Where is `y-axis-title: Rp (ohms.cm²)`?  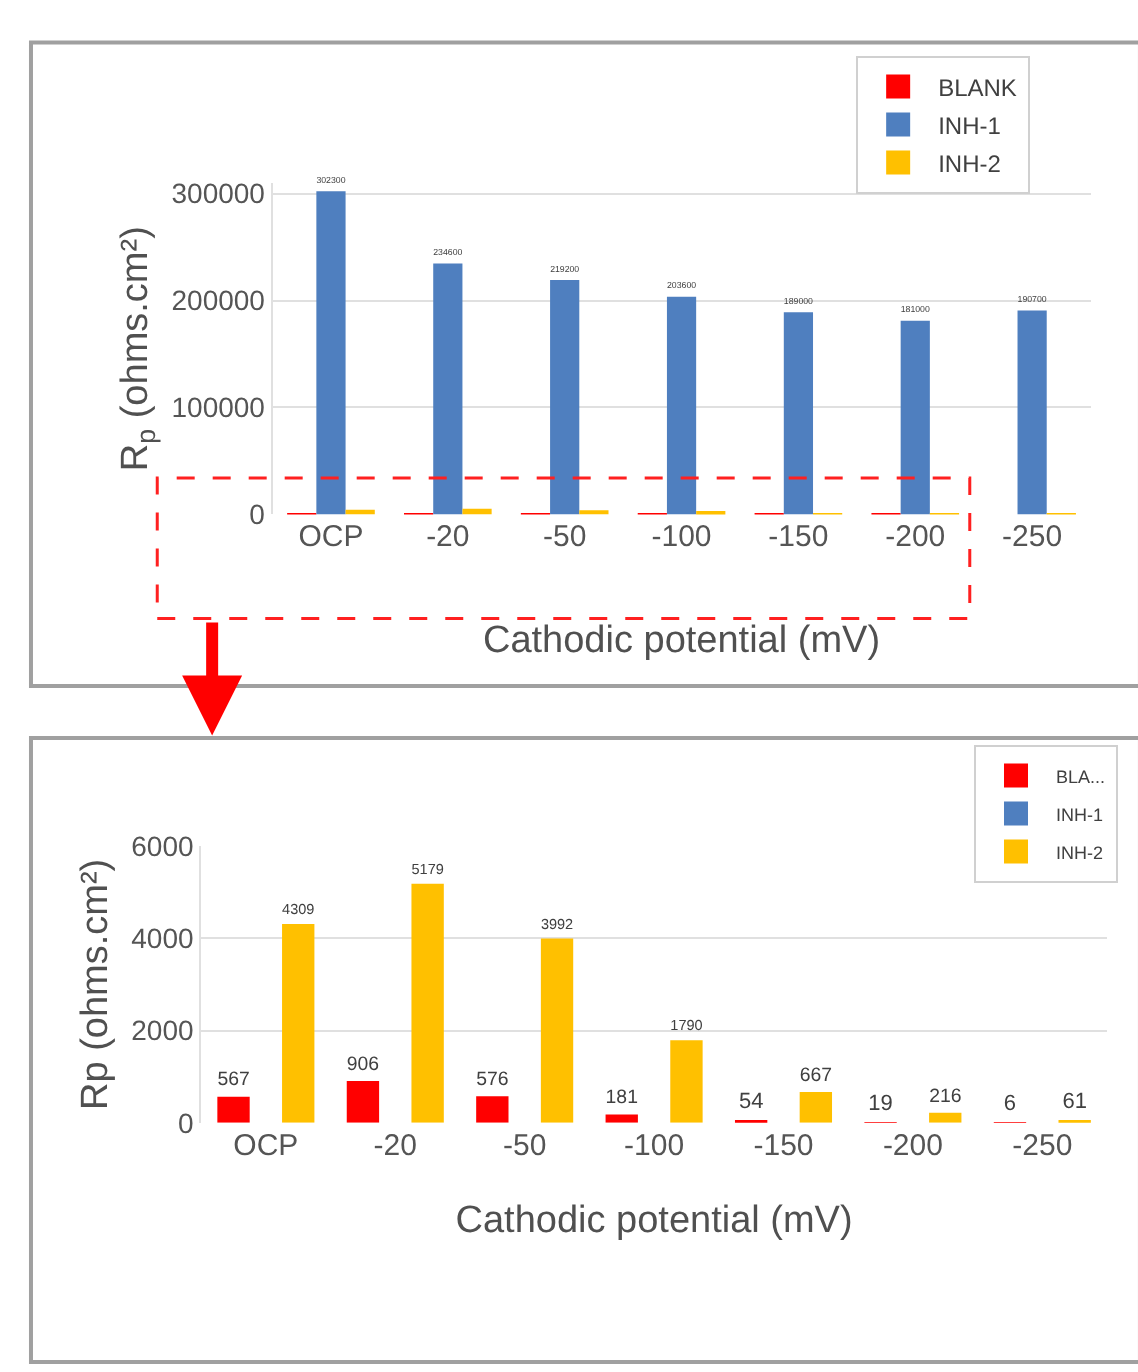
y-axis-title: Rp (ohms.cm²) is located at coordinates (95, 984).